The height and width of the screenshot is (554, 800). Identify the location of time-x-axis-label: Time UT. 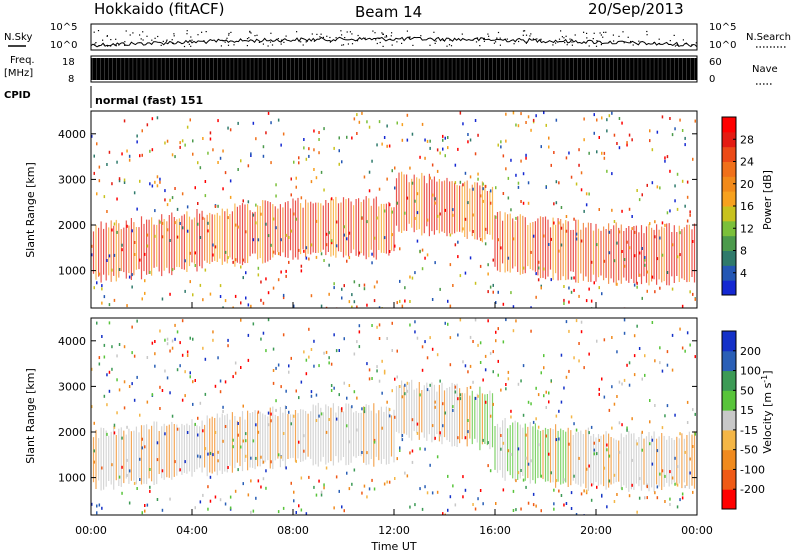
(393, 546).